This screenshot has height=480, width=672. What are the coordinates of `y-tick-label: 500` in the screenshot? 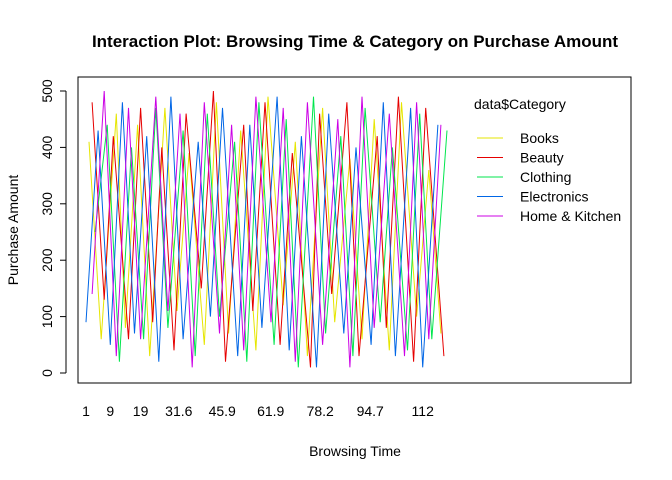 It's located at (47, 91).